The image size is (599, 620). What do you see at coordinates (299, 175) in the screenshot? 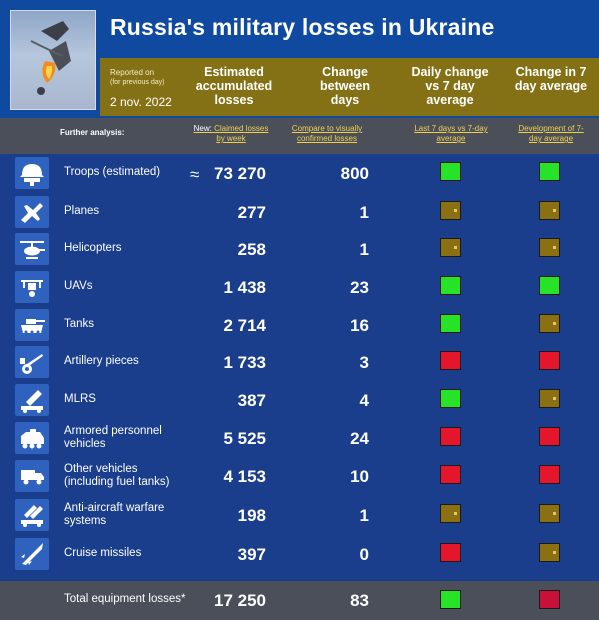
I see `table-row: Troops (estimated) ≈73 270 800` at bounding box center [299, 175].